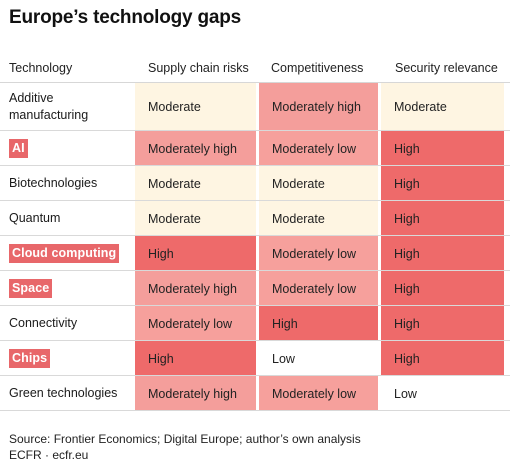 This screenshot has width=510, height=466. Describe the element at coordinates (71, 218) in the screenshot. I see `technology-cell: Quantum` at that location.